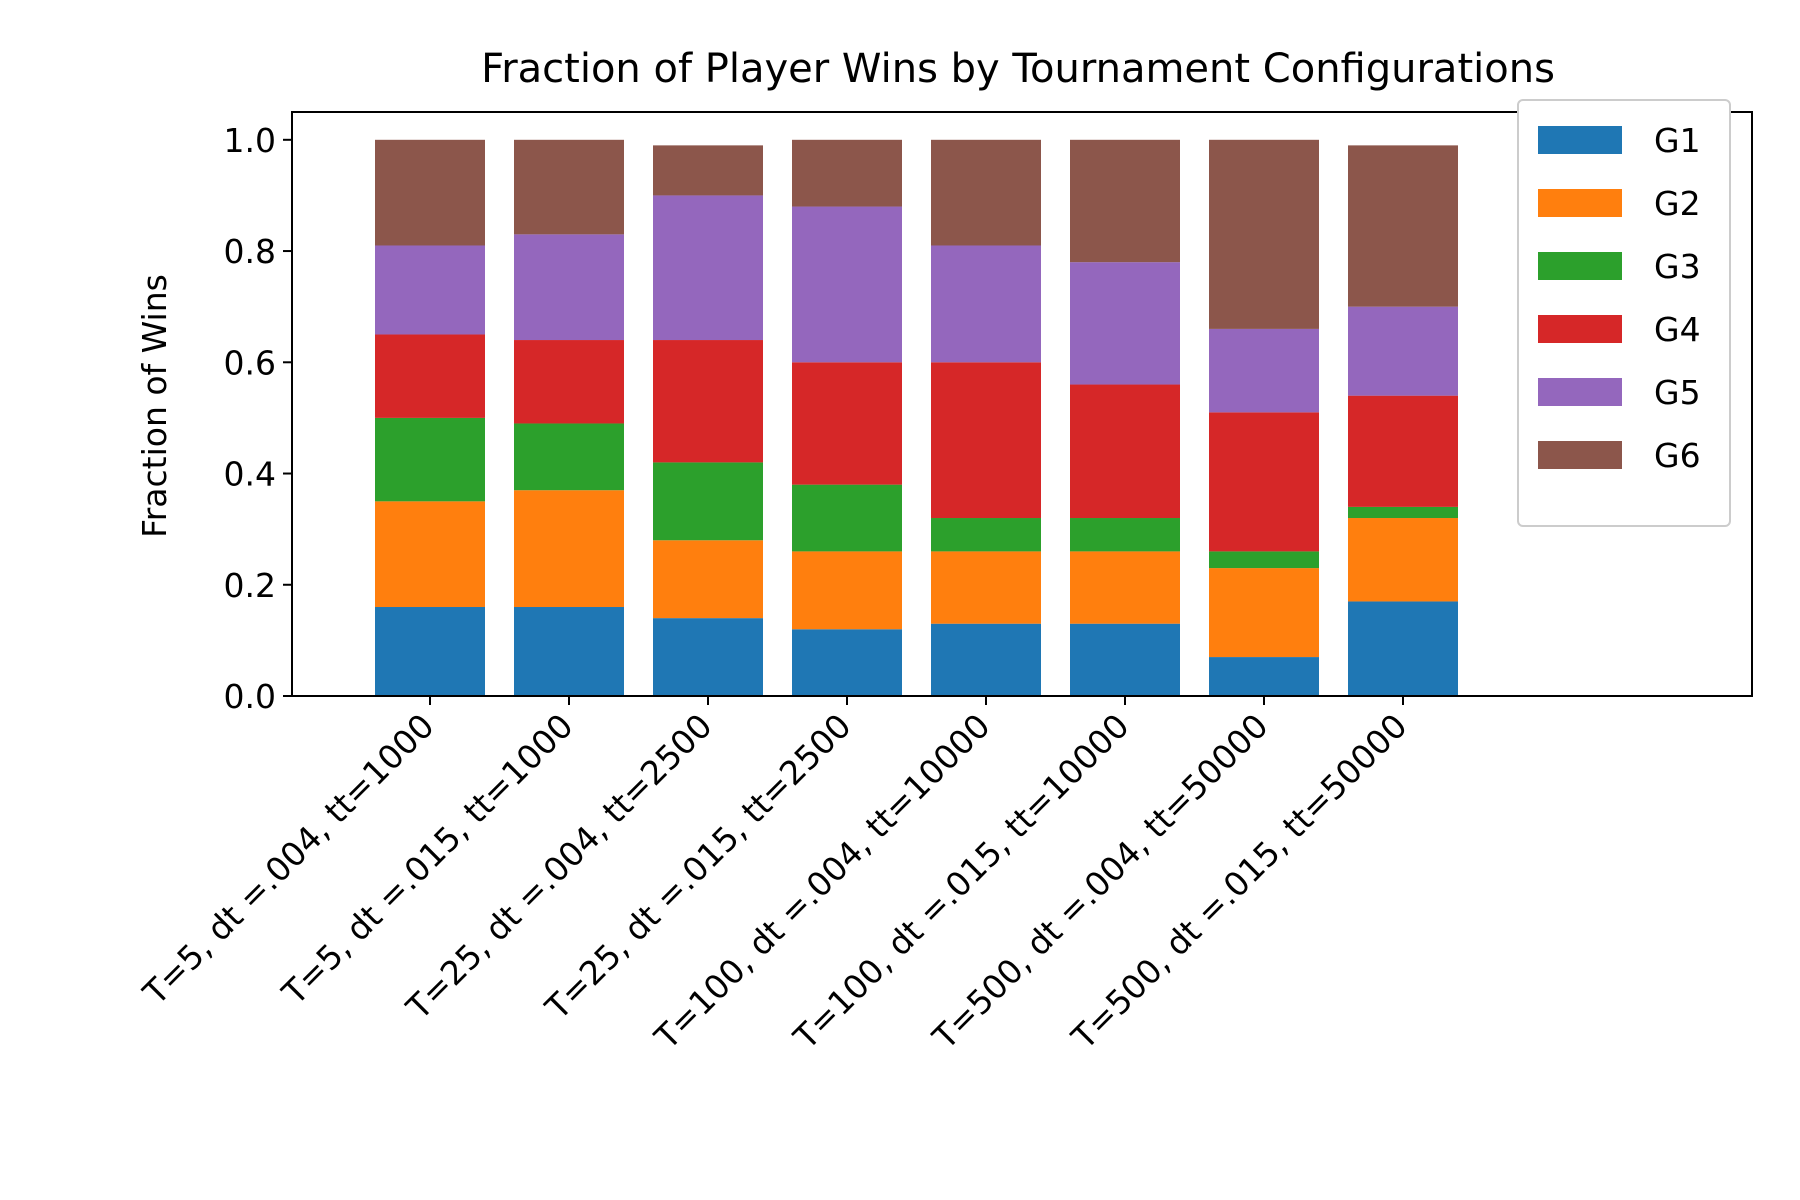 This screenshot has width=1800, height=1200. What do you see at coordinates (1580, 140) in the screenshot?
I see `legend-swatch-g1` at bounding box center [1580, 140].